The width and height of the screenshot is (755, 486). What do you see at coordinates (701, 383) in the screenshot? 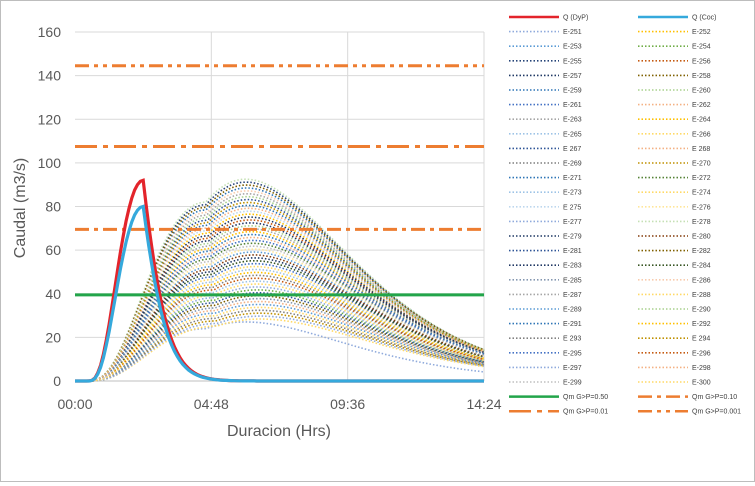
I see `legend-label: E-300` at bounding box center [701, 383].